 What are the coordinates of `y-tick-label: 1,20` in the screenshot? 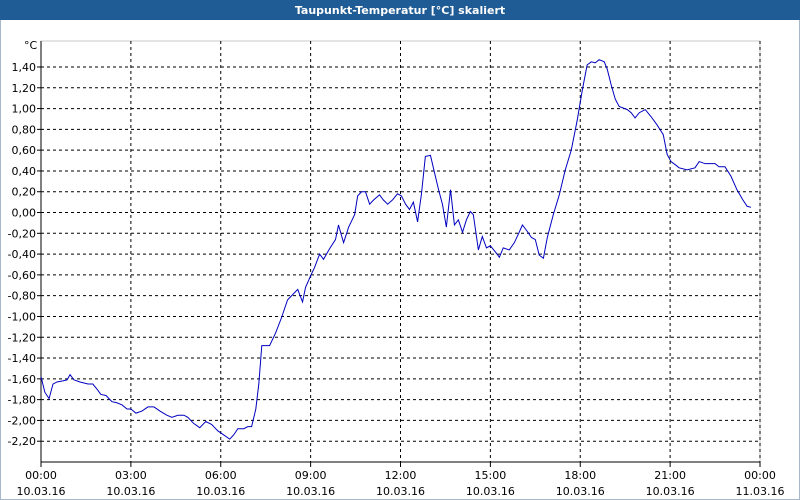 It's located at (24, 88).